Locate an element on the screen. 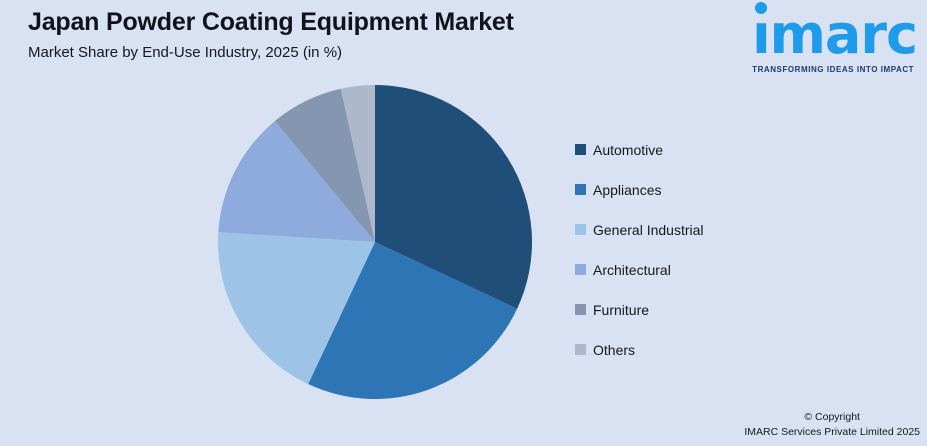 The width and height of the screenshot is (927, 446). legend-swatch-automotive is located at coordinates (580, 149).